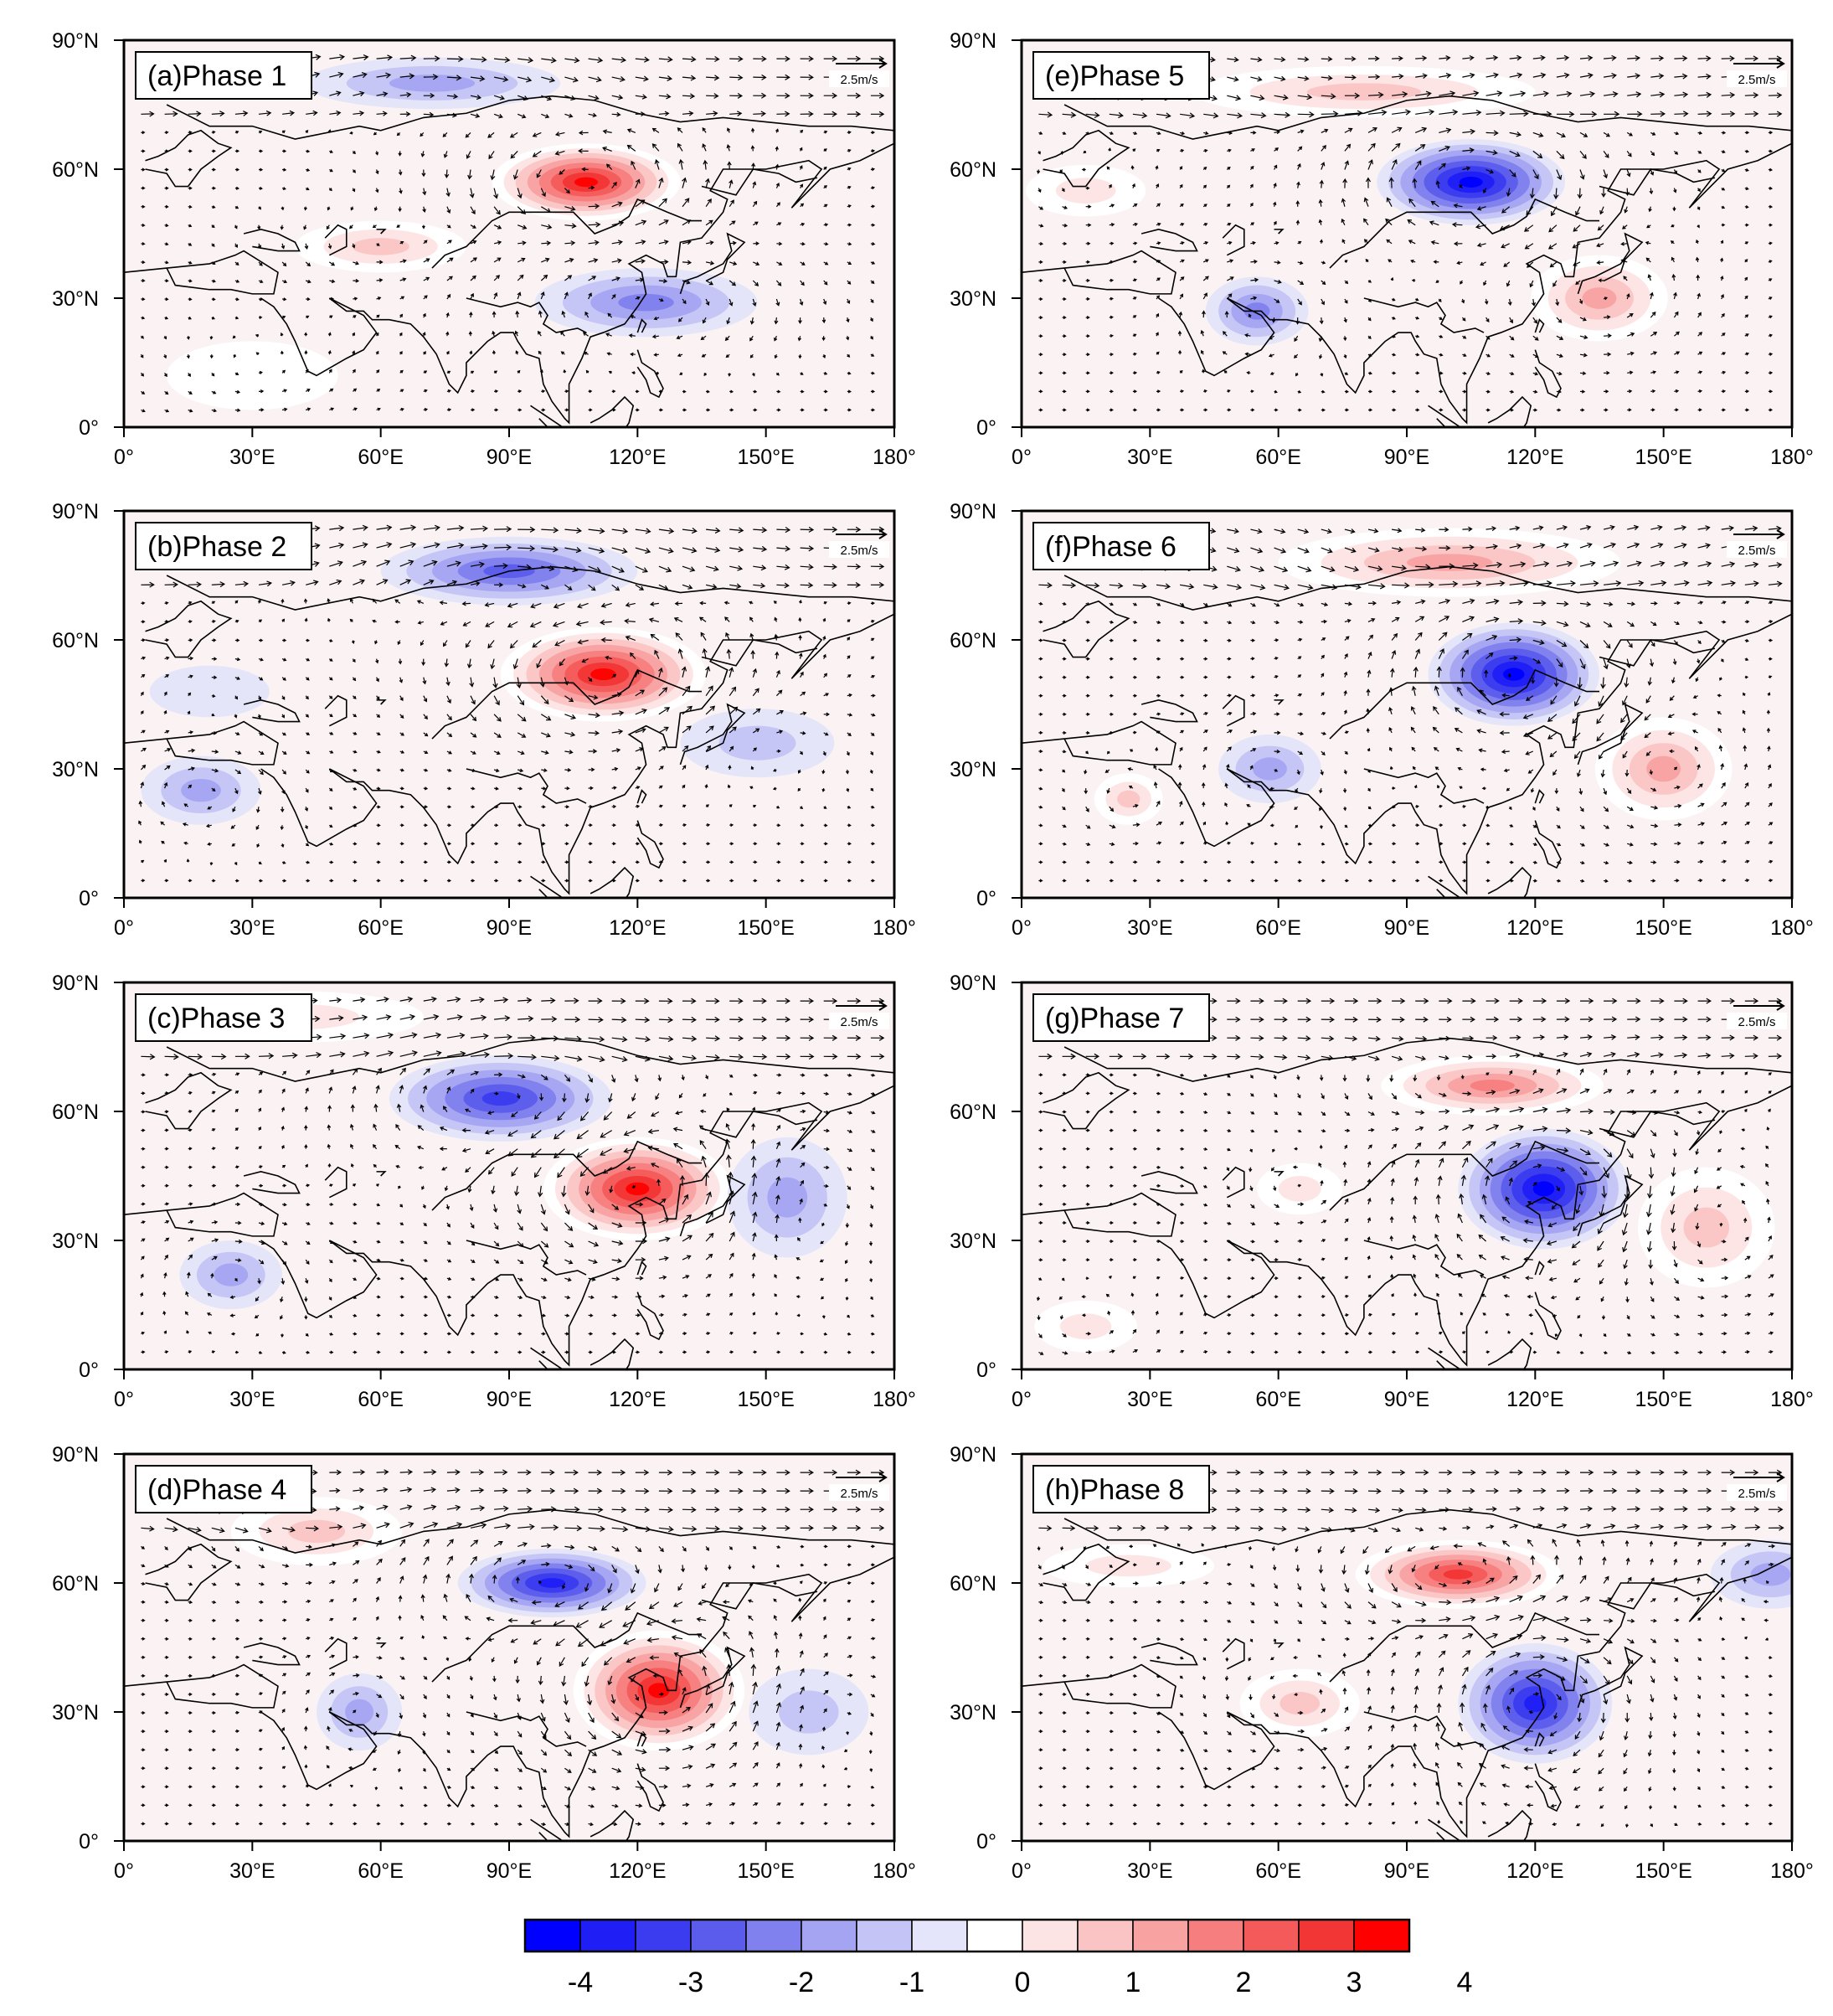 The width and height of the screenshot is (1833, 2016). Describe the element at coordinates (1407, 1203) in the screenshot. I see `coastline` at that location.